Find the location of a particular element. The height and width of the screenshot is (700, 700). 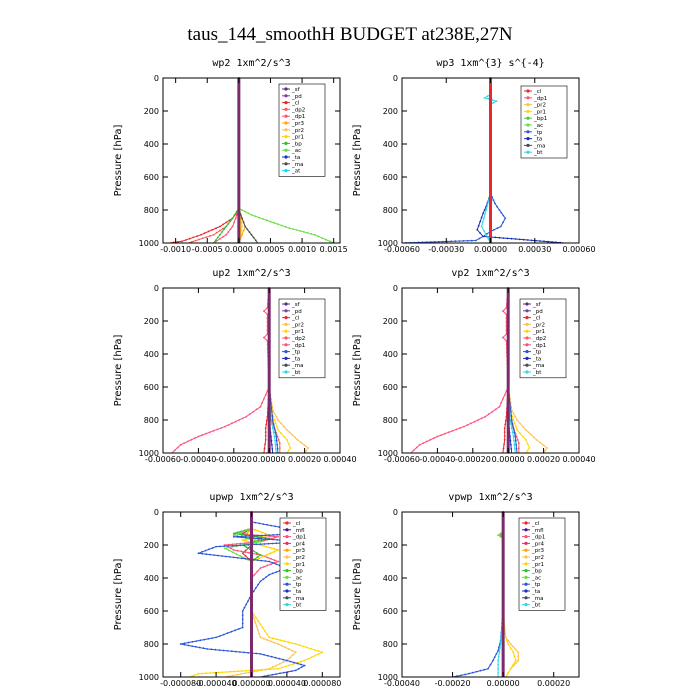

panel-title: vp2 1xm^2/s^3 is located at coordinates (490, 273).